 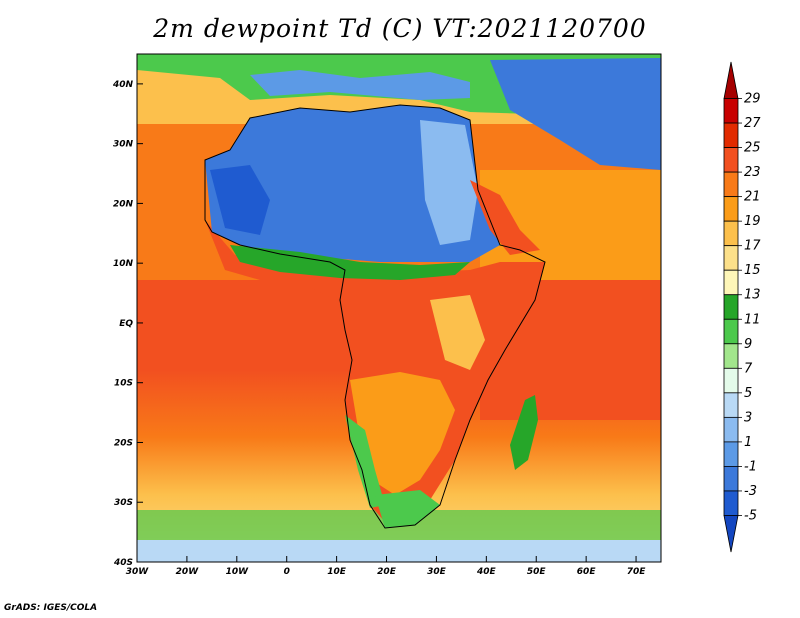 What do you see at coordinates (402, 433) in the screenshot?
I see `southern-africa-field` at bounding box center [402, 433].